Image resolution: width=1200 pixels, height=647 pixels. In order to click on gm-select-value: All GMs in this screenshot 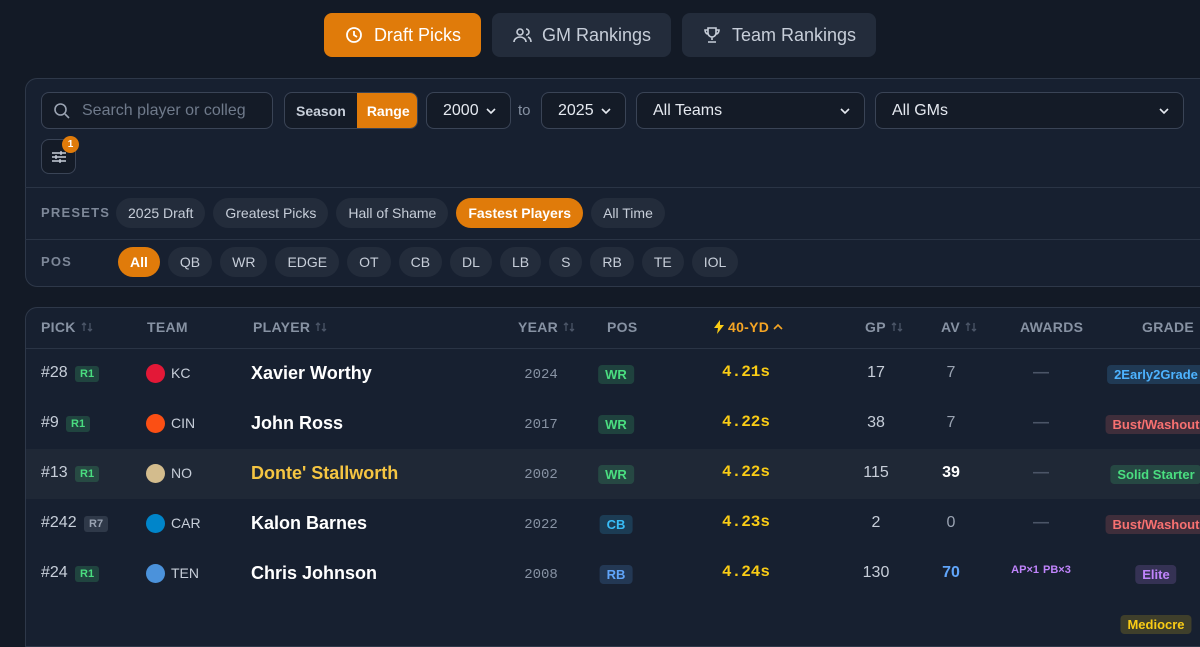, I will do `click(920, 110)`.